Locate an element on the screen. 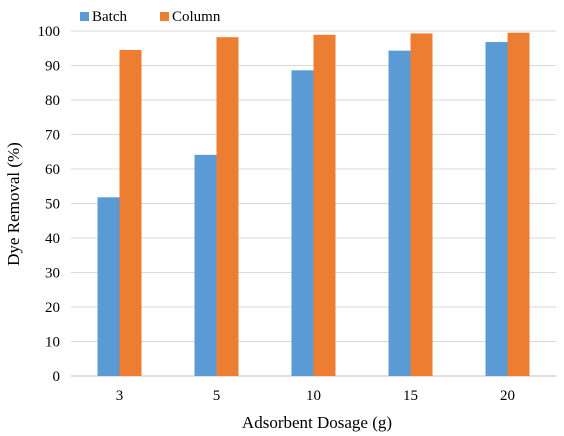  legend: Batch Column is located at coordinates (150, 17).